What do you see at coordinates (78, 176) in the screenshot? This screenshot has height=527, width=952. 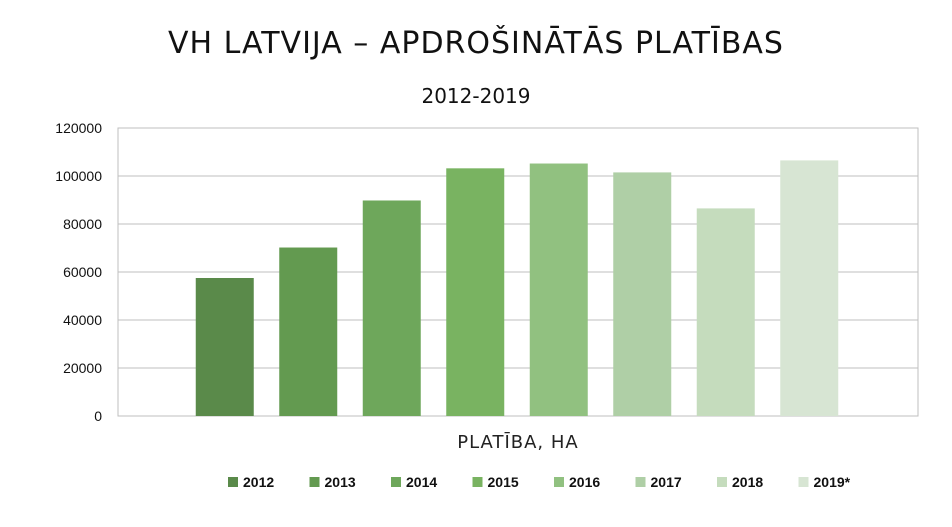 I see `y-tick-label: 100000` at bounding box center [78, 176].